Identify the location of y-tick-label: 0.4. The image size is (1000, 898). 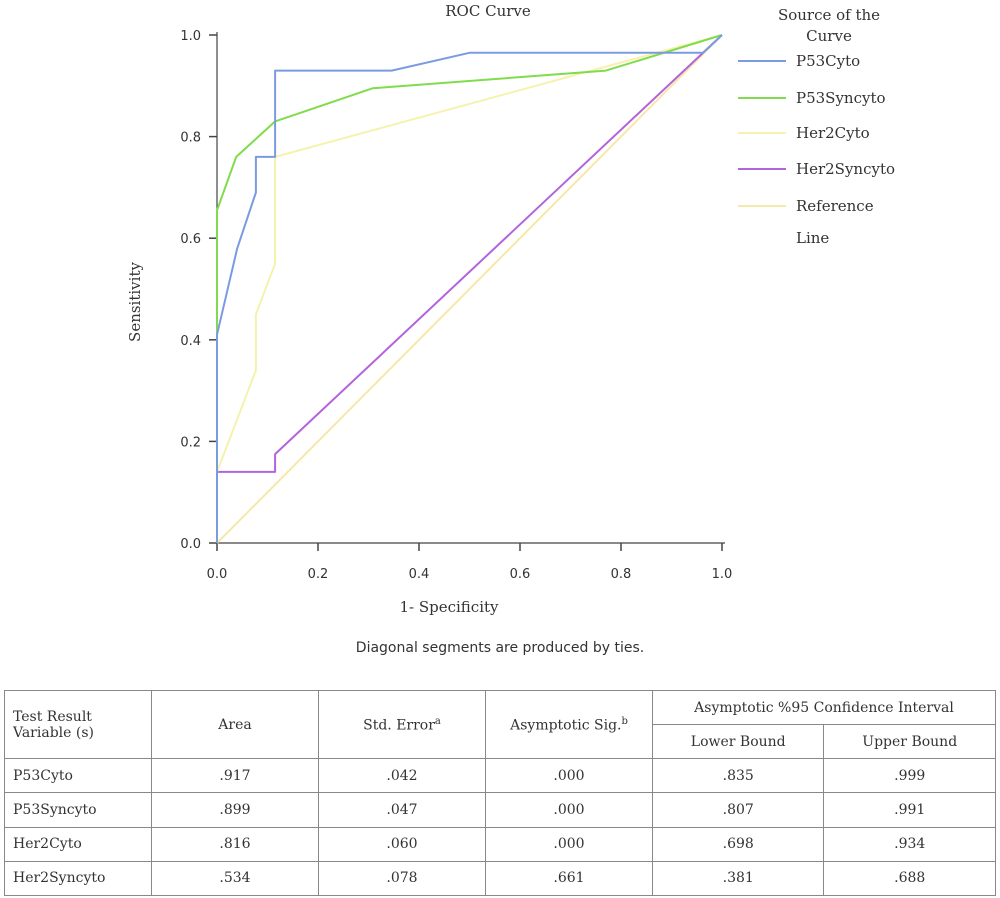
(190, 341).